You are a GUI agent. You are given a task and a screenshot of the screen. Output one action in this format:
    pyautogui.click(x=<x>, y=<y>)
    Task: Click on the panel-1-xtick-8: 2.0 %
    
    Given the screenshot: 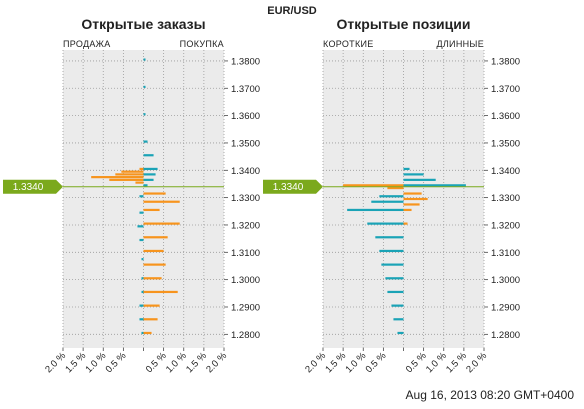 What is the action you would take?
    pyautogui.click(x=216, y=362)
    